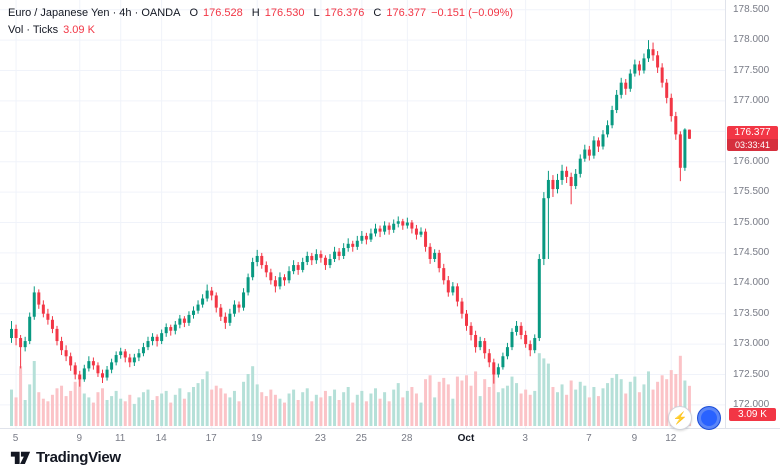  What do you see at coordinates (257, 438) in the screenshot?
I see `time-axis-label: 19` at bounding box center [257, 438].